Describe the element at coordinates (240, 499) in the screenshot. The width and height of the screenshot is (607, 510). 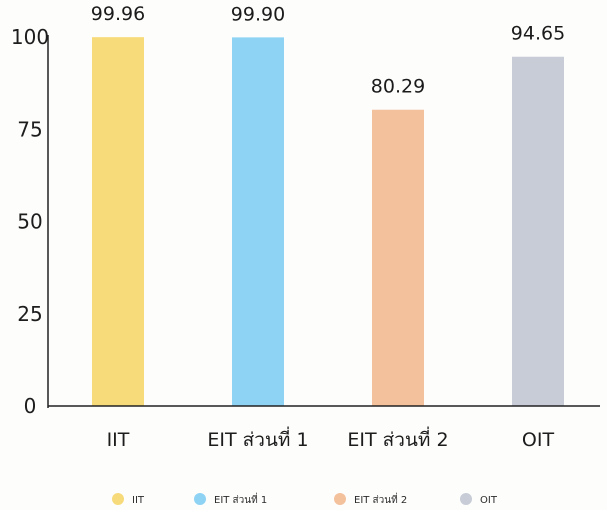
I see `legend-entry: EIT ส่วนที่ 1` at that location.